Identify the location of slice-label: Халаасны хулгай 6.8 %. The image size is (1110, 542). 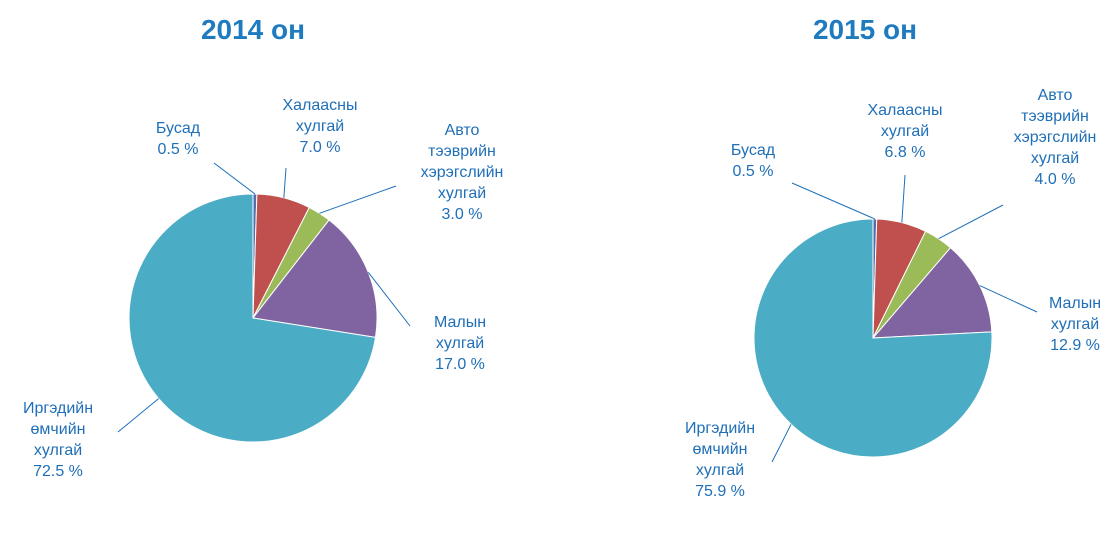
(905, 131).